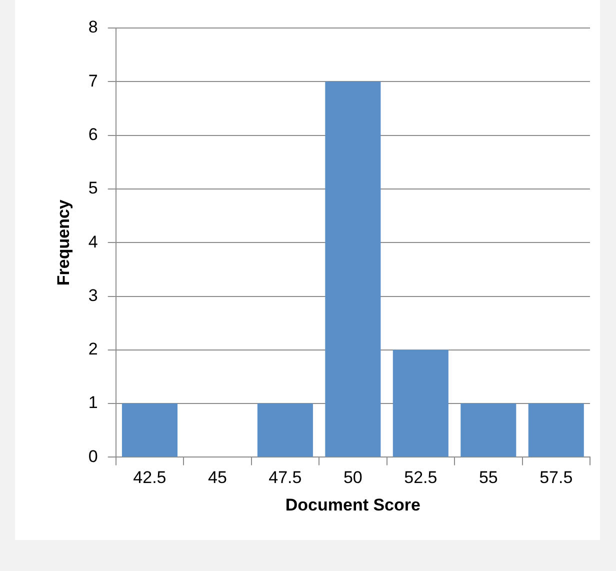 Image resolution: width=616 pixels, height=571 pixels. What do you see at coordinates (285, 478) in the screenshot?
I see `x-tick-label: 47.5` at bounding box center [285, 478].